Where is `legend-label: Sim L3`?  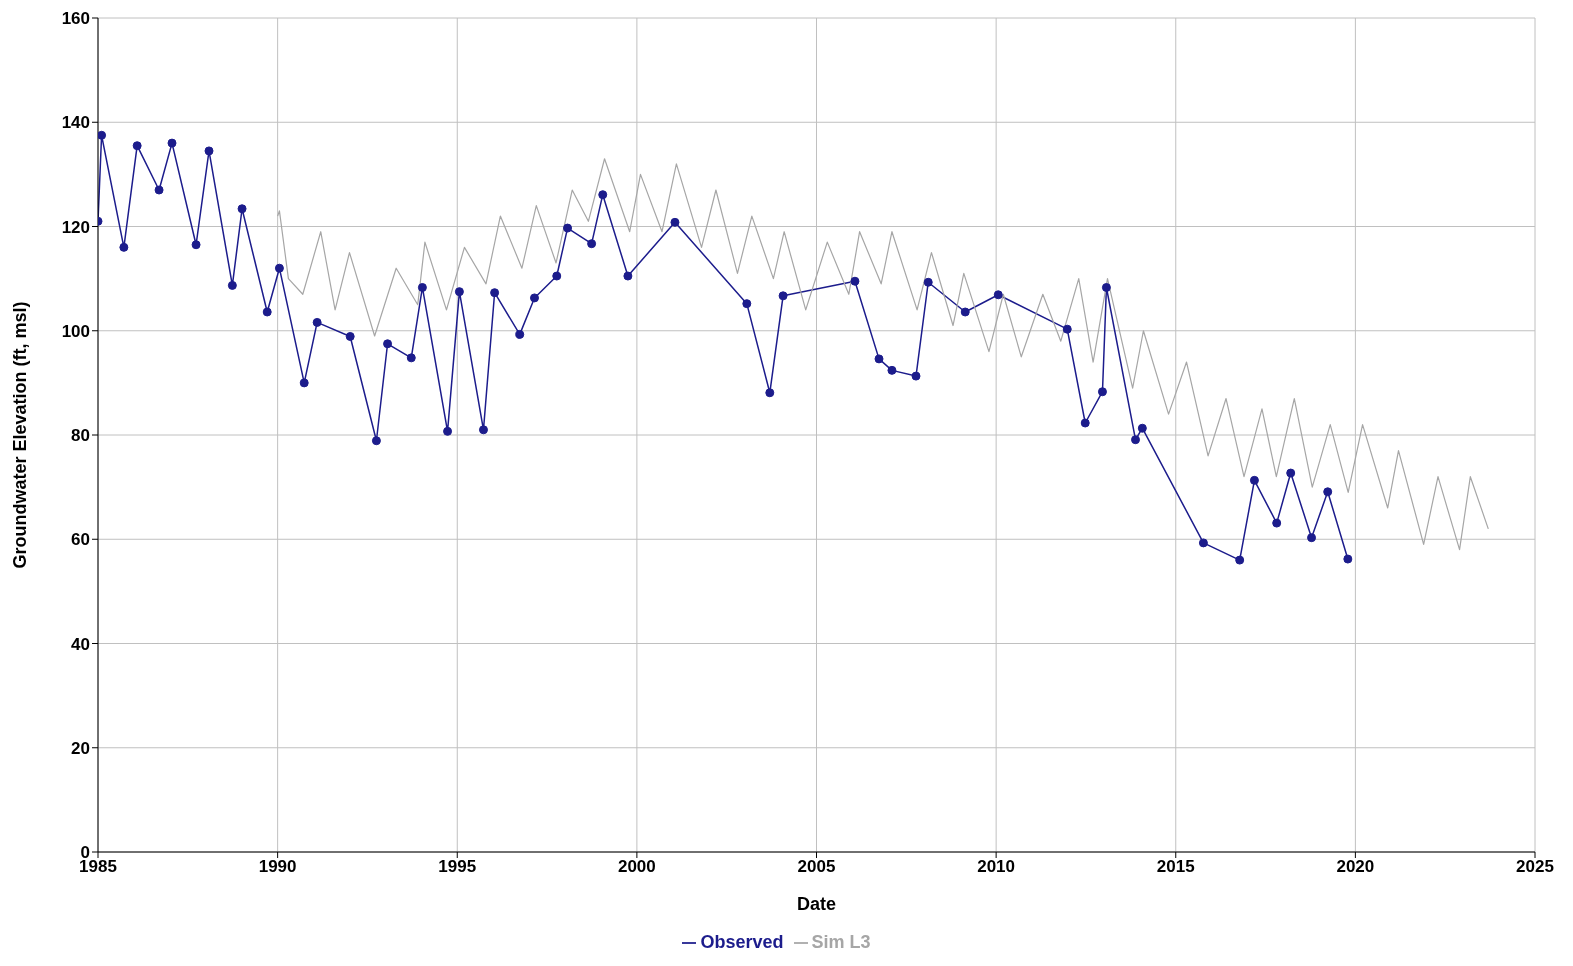
legend-label: Sim L3 is located at coordinates (841, 942).